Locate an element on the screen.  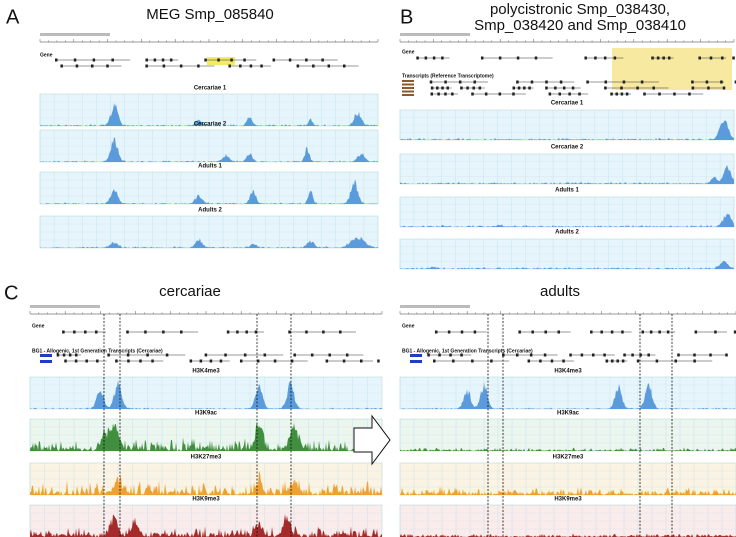
track-label: Cercariae 2 is located at coordinates (567, 148).